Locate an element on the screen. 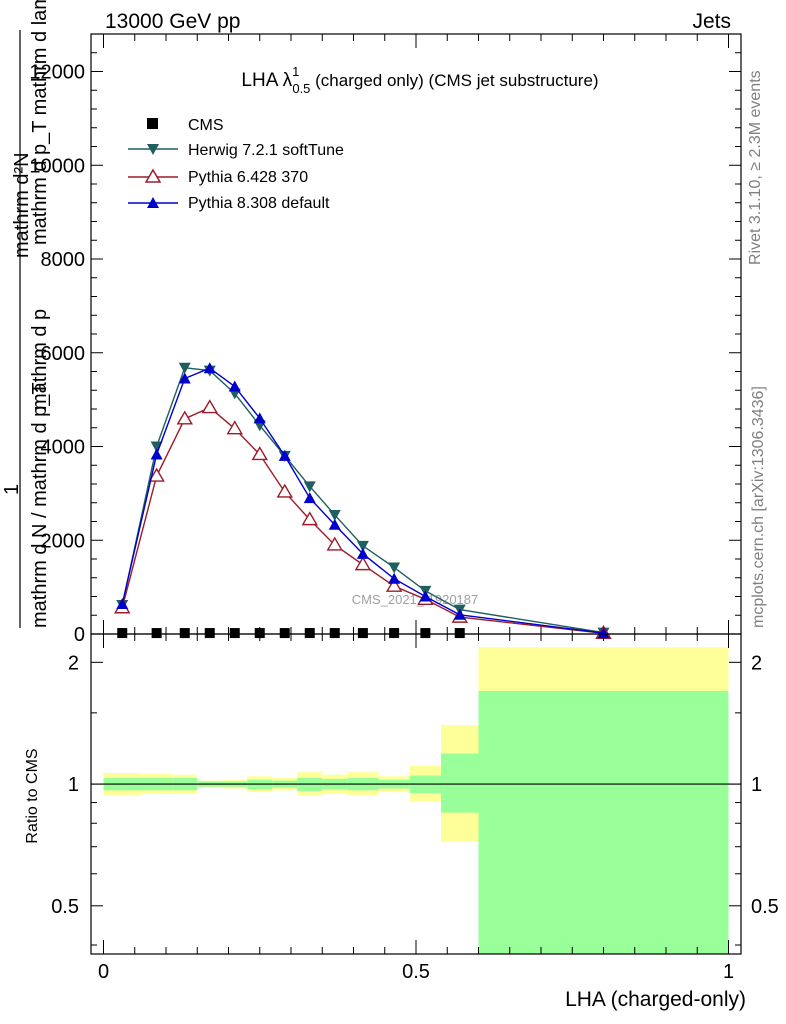  legend-label-cms: CMS is located at coordinates (206, 125).